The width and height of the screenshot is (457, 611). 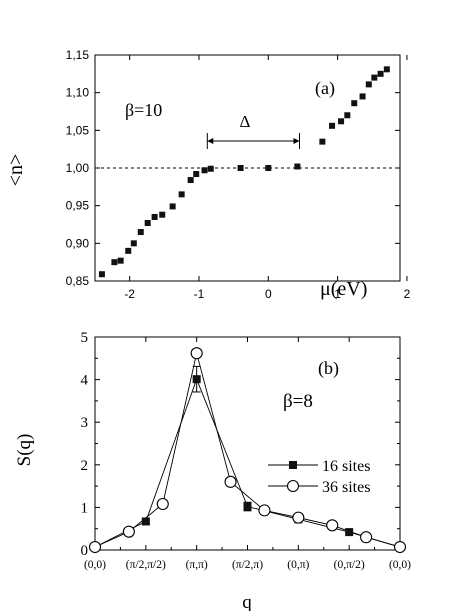 I want to click on gap-right-arrowhead, so click(x=296, y=141).